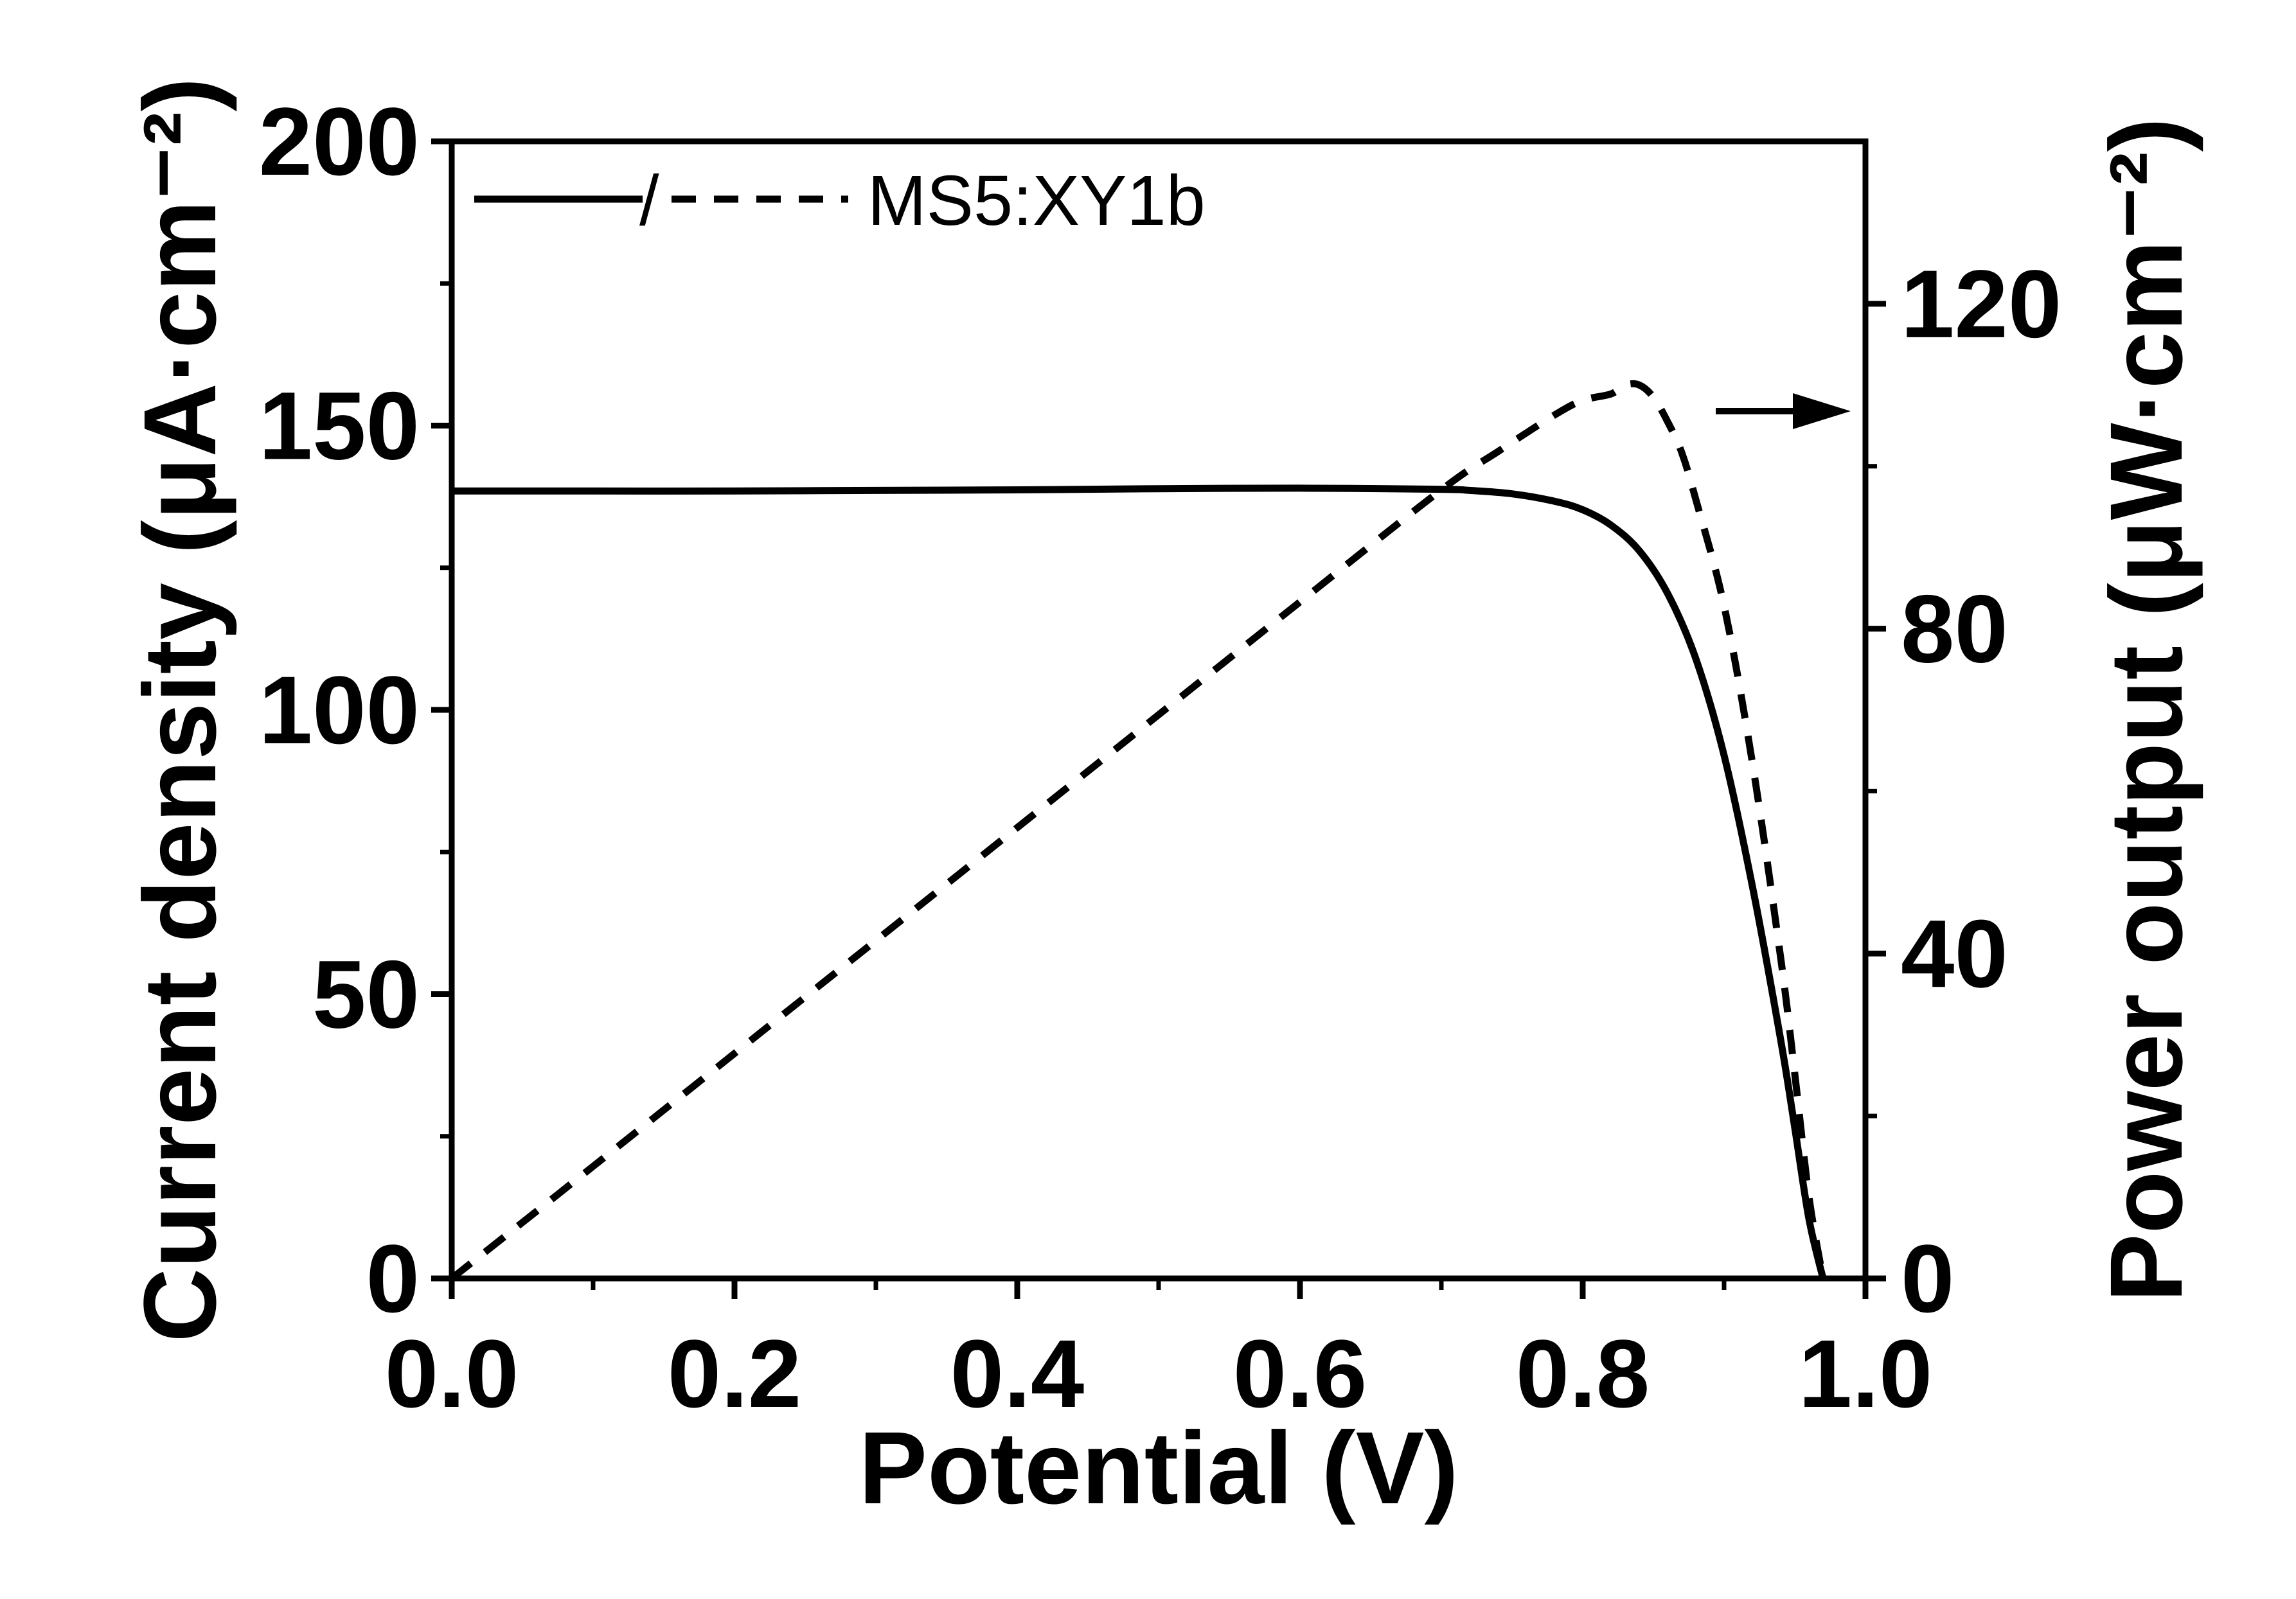  I want to click on y-tick-label: 150, so click(339, 426).